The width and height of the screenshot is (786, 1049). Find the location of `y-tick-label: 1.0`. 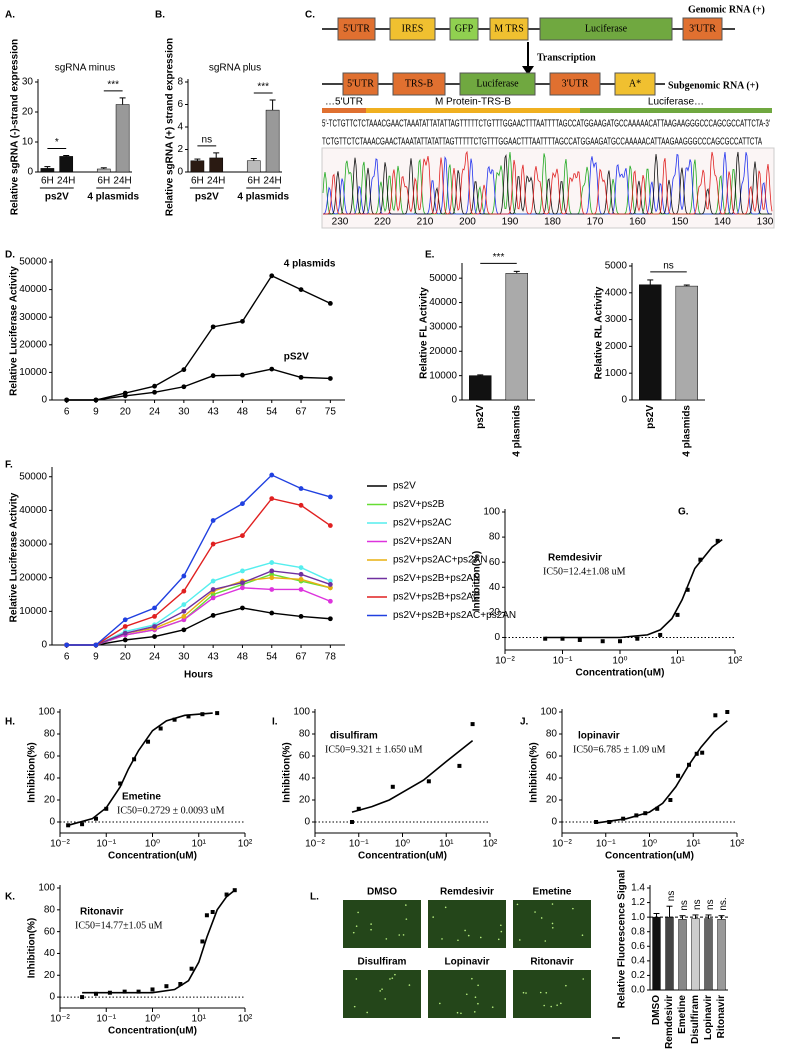

y-tick-label: 1.0 is located at coordinates (638, 917).